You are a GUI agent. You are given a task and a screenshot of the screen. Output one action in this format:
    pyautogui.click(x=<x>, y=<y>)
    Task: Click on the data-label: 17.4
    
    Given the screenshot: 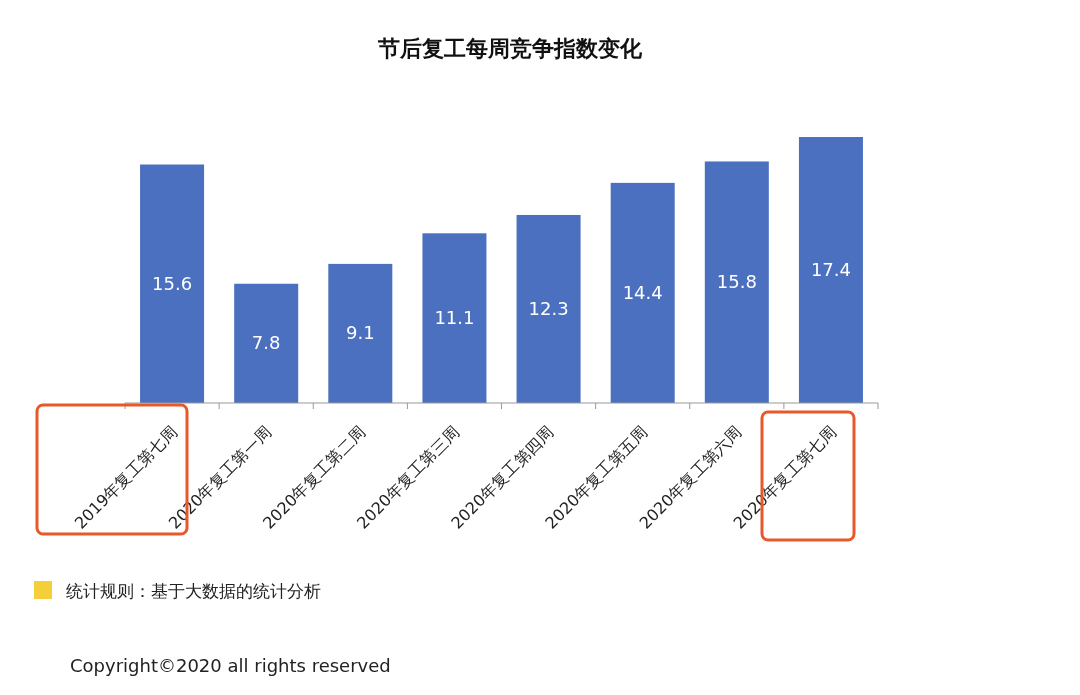 What is the action you would take?
    pyautogui.click(x=830, y=269)
    